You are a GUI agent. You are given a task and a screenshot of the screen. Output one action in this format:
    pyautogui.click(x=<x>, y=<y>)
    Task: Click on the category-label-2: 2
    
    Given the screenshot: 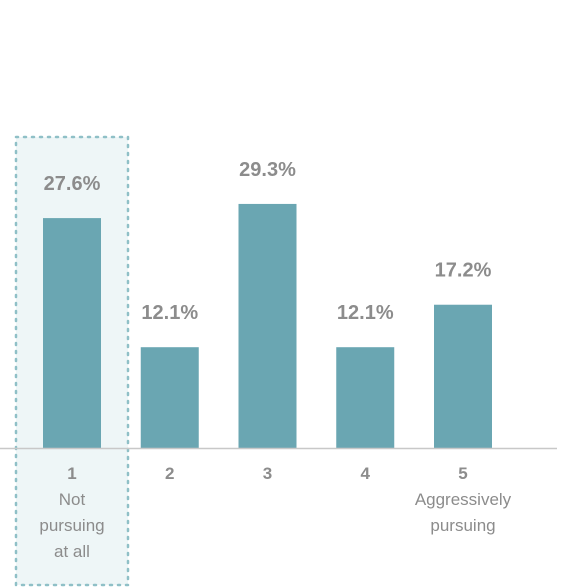 What is the action you would take?
    pyautogui.click(x=169, y=473)
    